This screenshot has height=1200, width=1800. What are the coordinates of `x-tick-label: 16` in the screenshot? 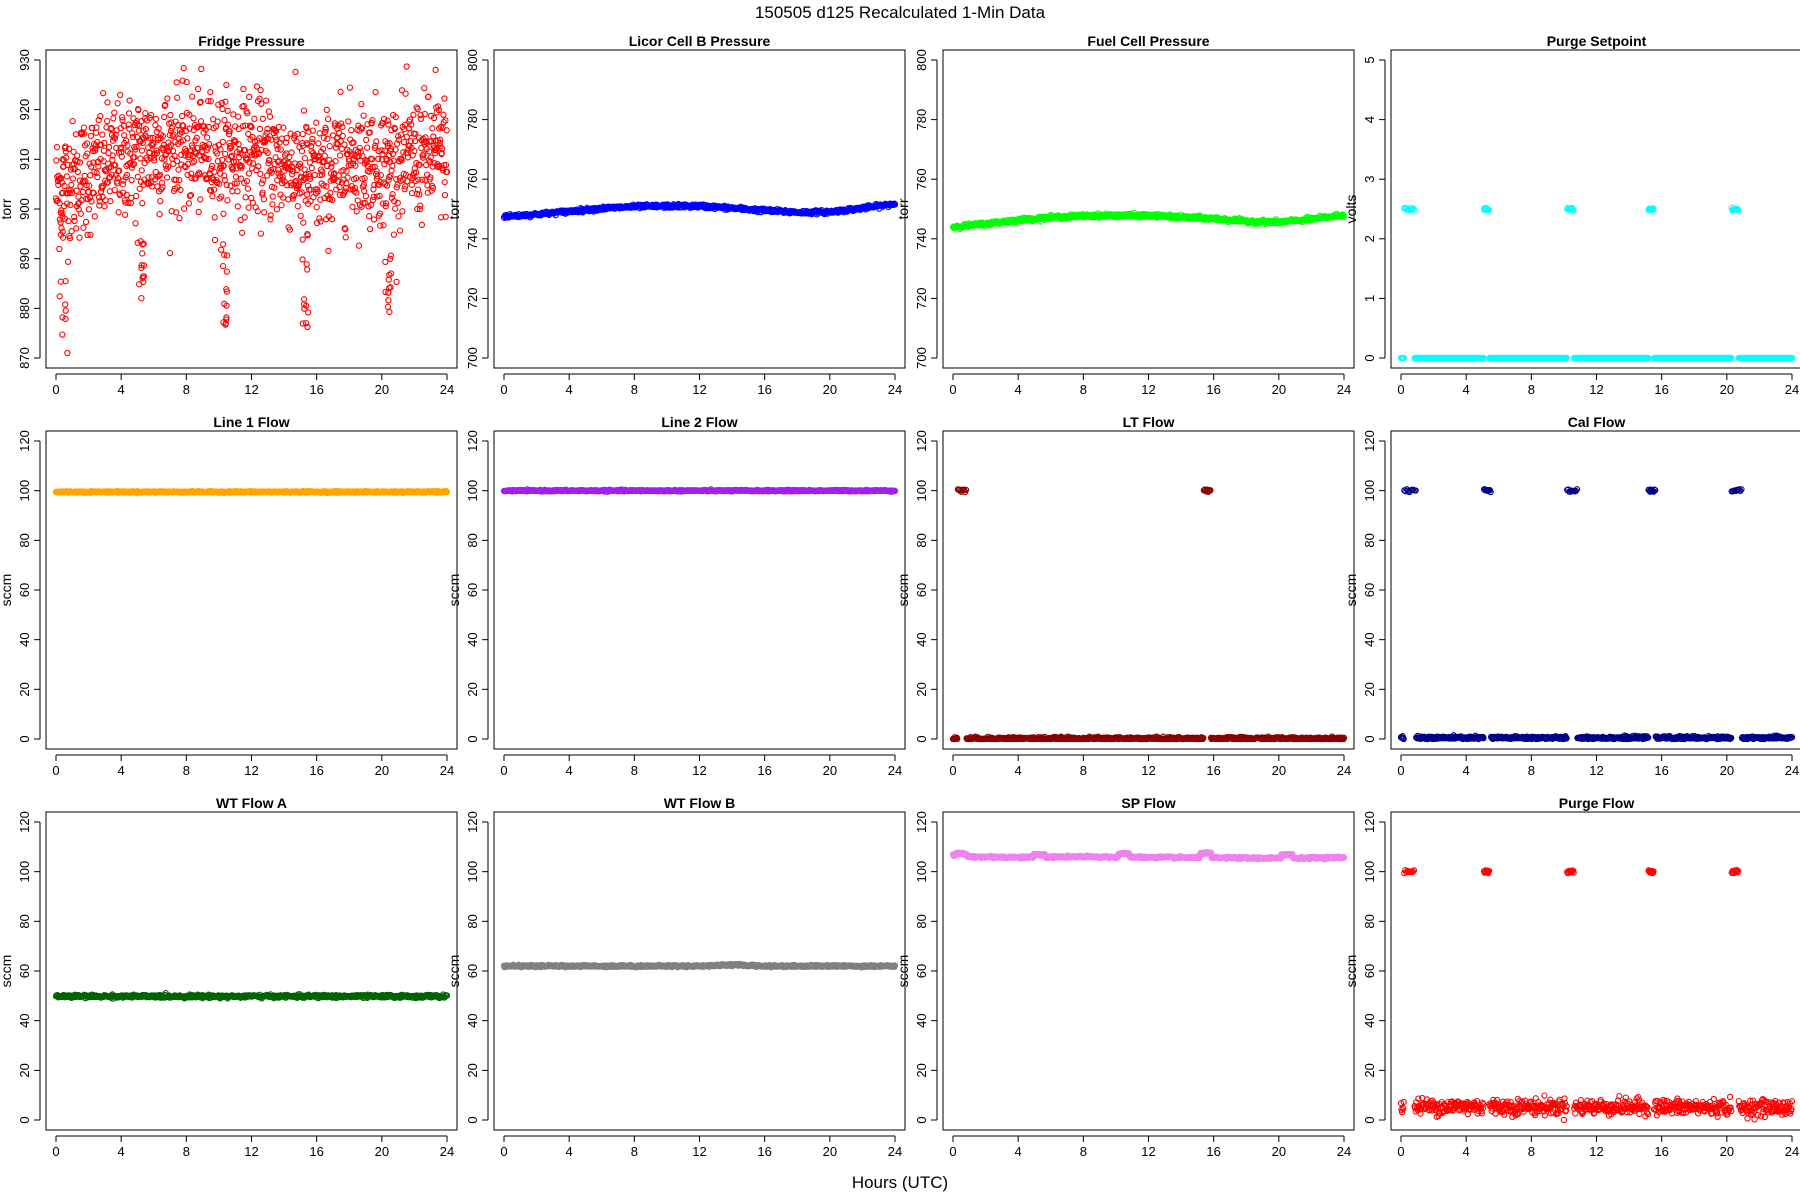 It's located at (764, 770).